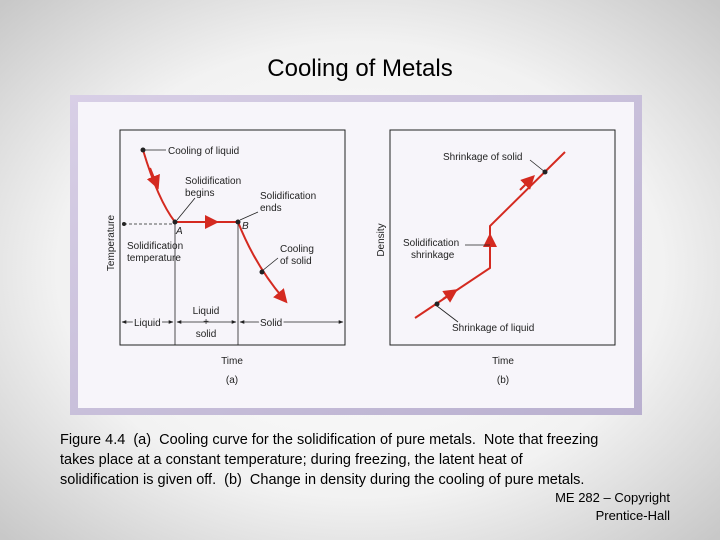 This screenshot has width=720, height=540. What do you see at coordinates (633, 515) in the screenshot?
I see `footer: Prentice-Hall` at bounding box center [633, 515].